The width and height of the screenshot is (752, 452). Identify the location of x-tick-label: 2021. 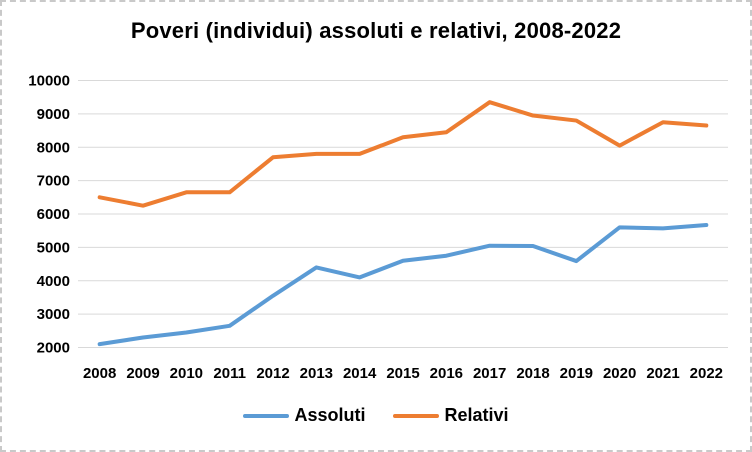
(662, 373).